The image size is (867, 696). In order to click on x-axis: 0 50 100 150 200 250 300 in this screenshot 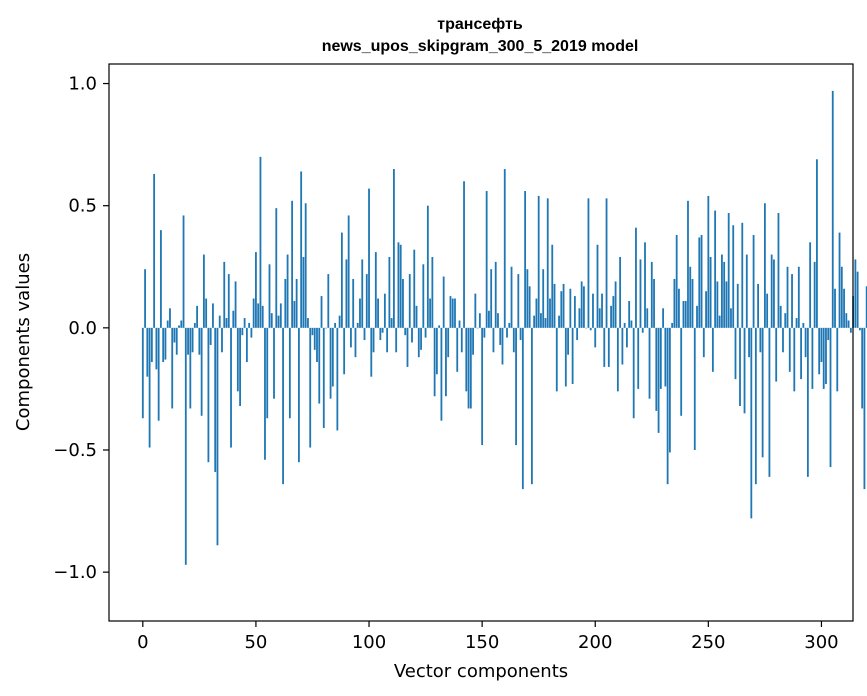, I will do `click(488, 637)`.